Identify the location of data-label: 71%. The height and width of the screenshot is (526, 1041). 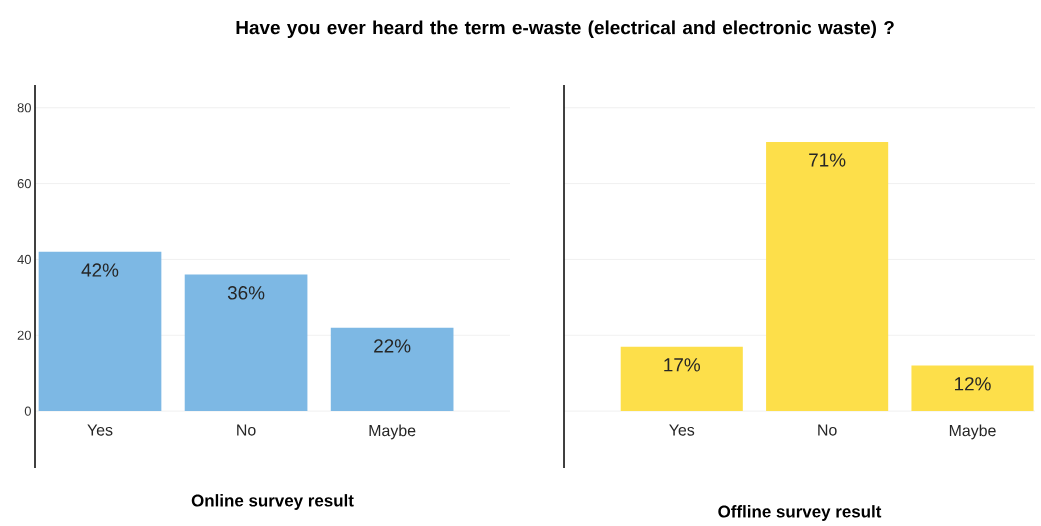
(827, 160).